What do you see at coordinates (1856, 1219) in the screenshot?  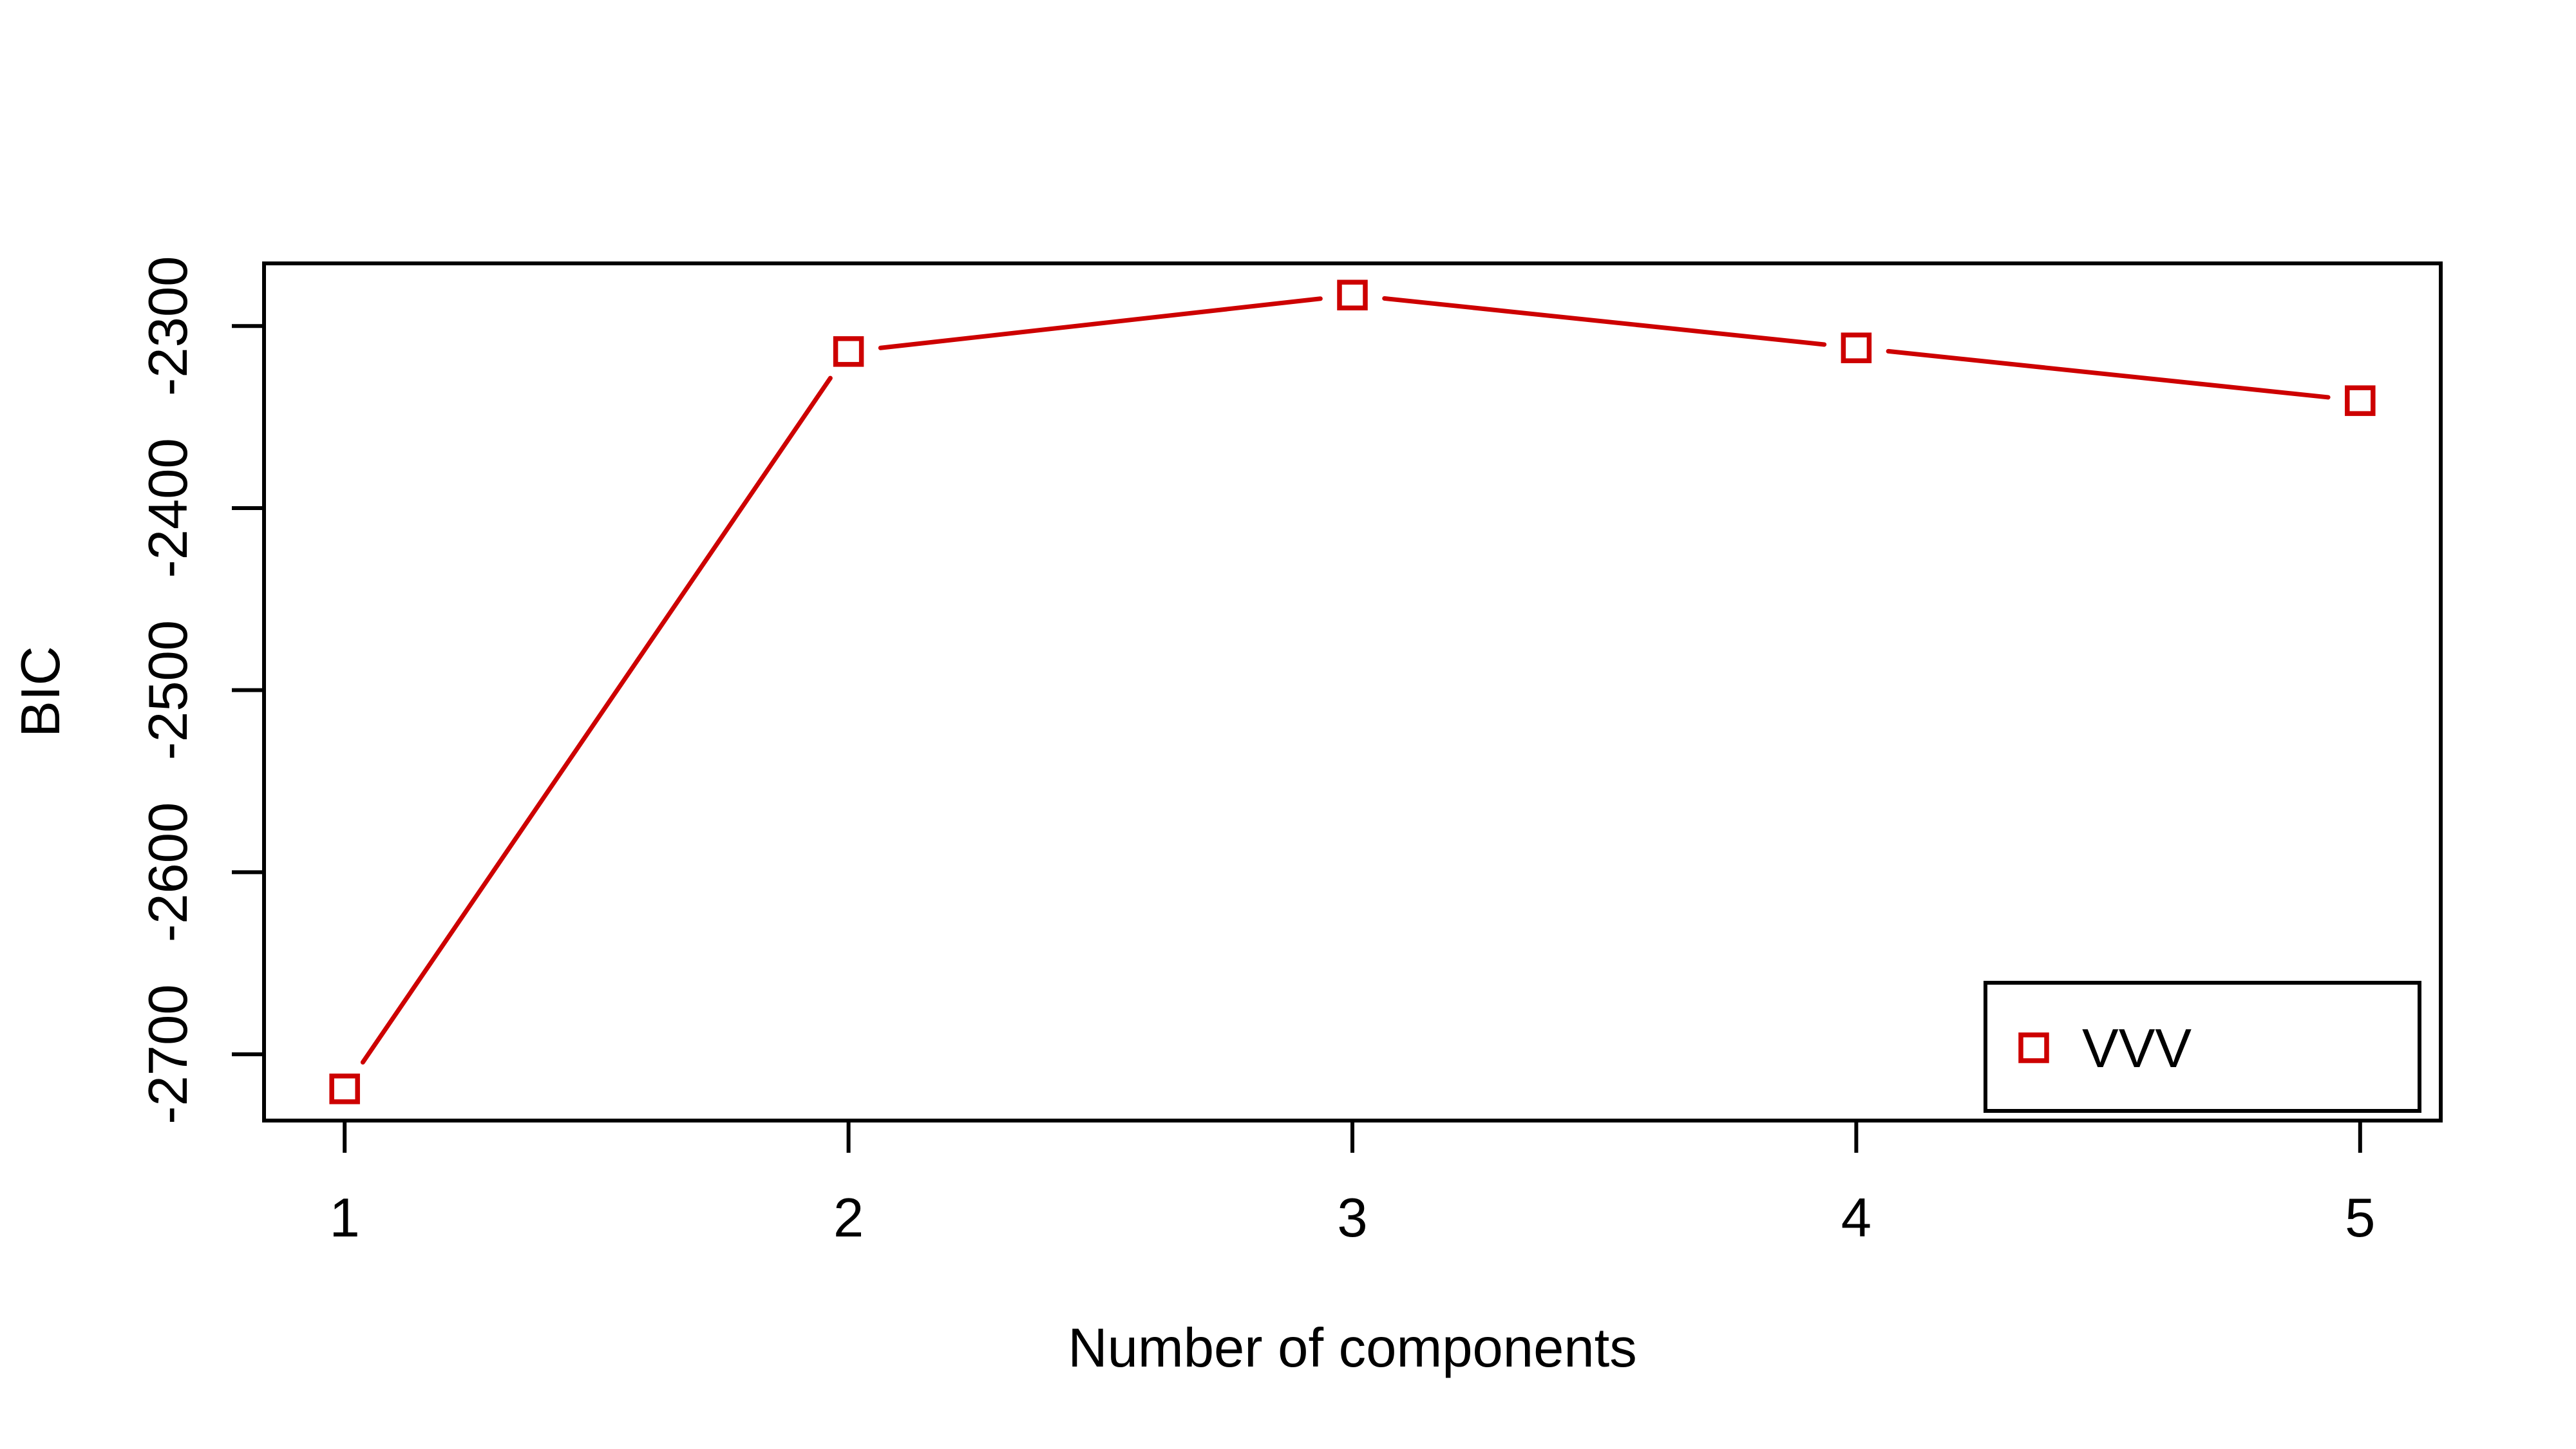 I see `x-tick-label: 4` at bounding box center [1856, 1219].